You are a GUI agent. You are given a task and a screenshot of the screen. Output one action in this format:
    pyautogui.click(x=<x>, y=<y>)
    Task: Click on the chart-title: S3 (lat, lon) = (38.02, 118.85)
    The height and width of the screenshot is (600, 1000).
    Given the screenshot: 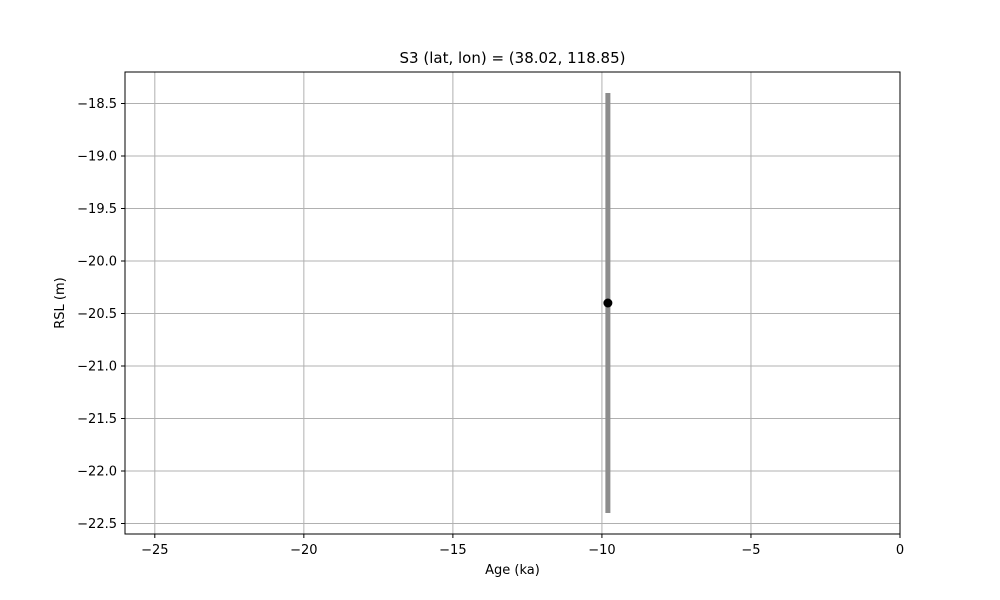 What is the action you would take?
    pyautogui.click(x=513, y=58)
    